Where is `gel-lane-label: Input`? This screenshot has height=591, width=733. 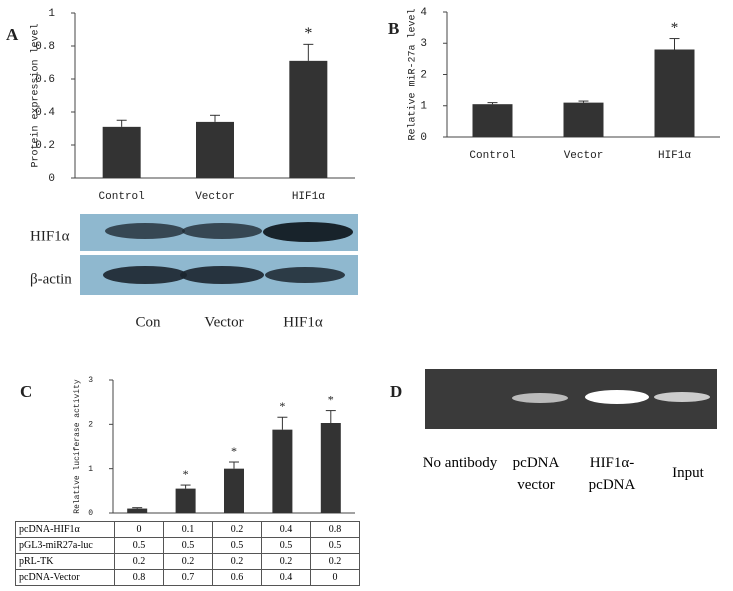
gel-lane-label: Input is located at coordinates (688, 473).